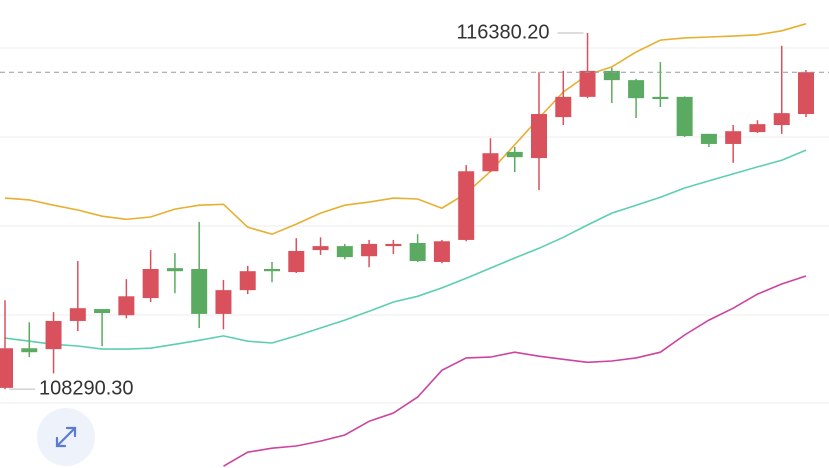 This screenshot has width=829, height=468. I want to click on zoom-button, so click(66, 437).